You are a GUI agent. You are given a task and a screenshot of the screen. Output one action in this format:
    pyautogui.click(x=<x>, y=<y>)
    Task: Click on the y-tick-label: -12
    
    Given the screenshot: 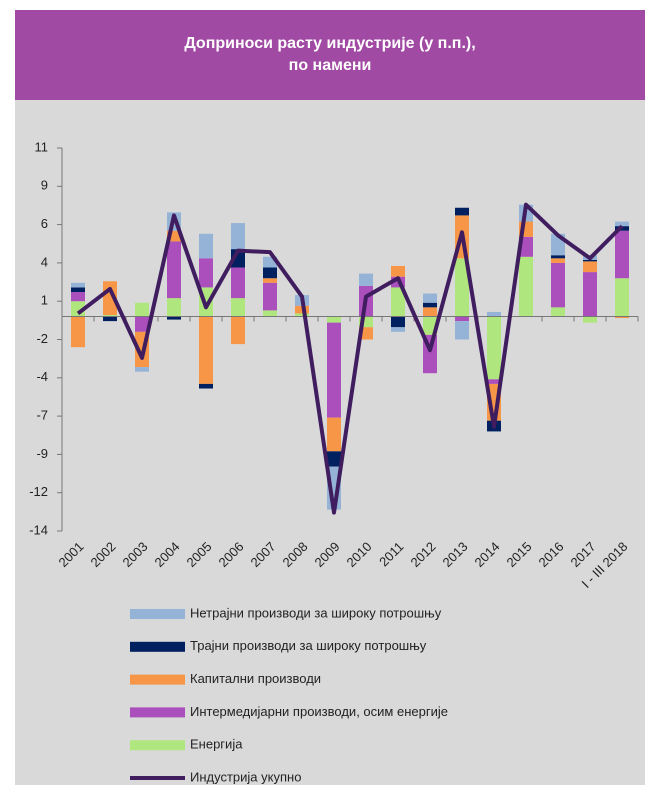 What is the action you would take?
    pyautogui.click(x=38, y=491)
    